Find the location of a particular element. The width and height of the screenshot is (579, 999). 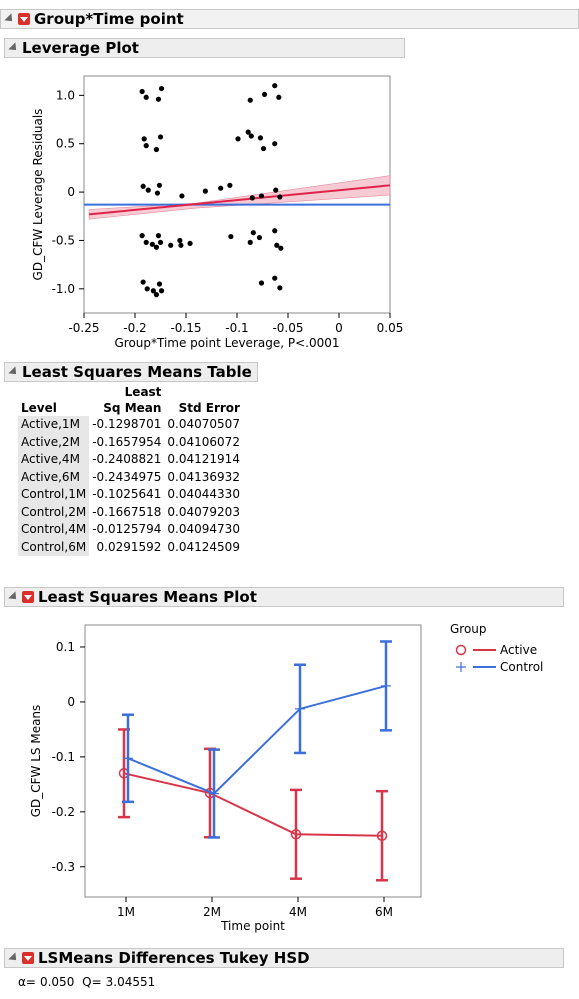

alpha-value: 0.050 is located at coordinates (57, 982).